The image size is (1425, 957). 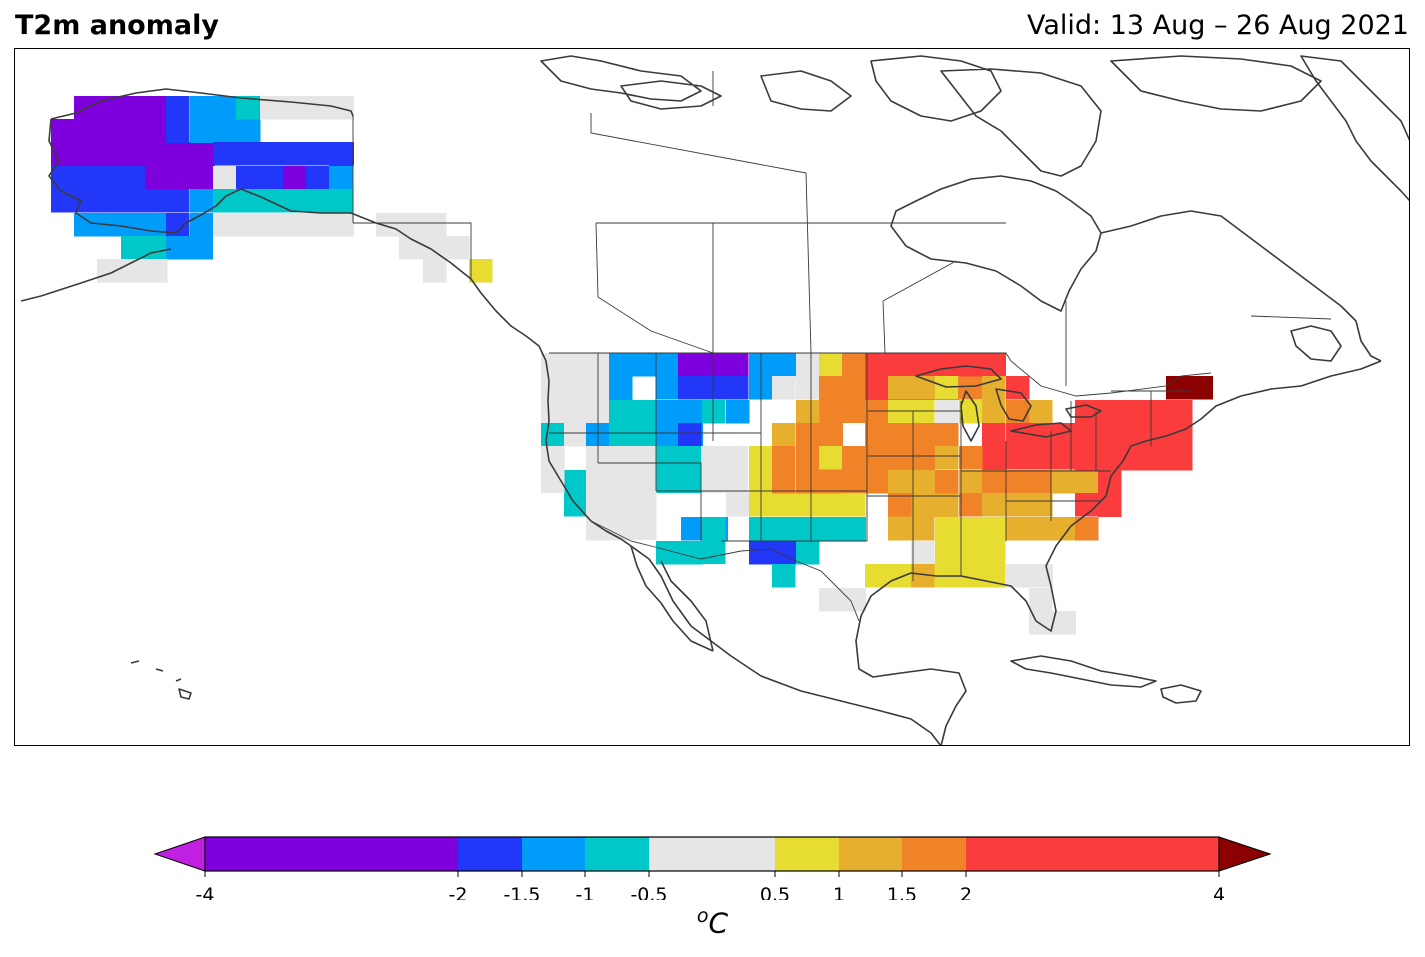 I want to click on colorbar-extend-high, so click(x=1245, y=854).